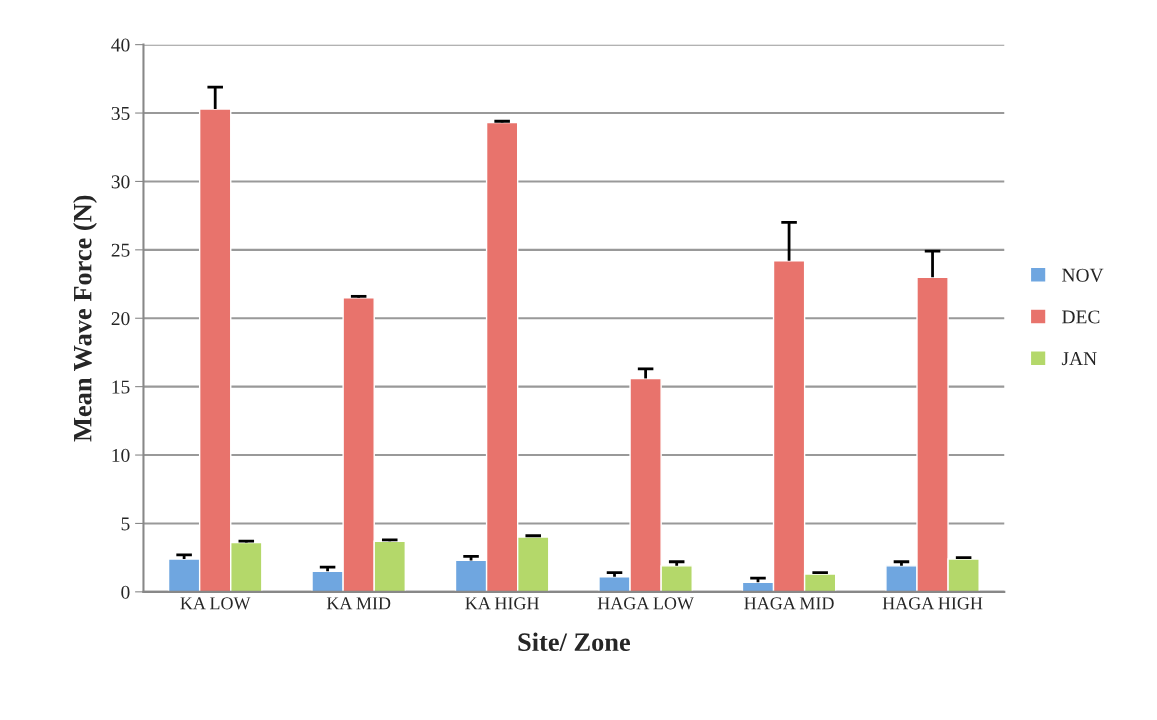 Image resolution: width=1157 pixels, height=720 pixels. I want to click on x-tick-label: HAGA MID, so click(789, 603).